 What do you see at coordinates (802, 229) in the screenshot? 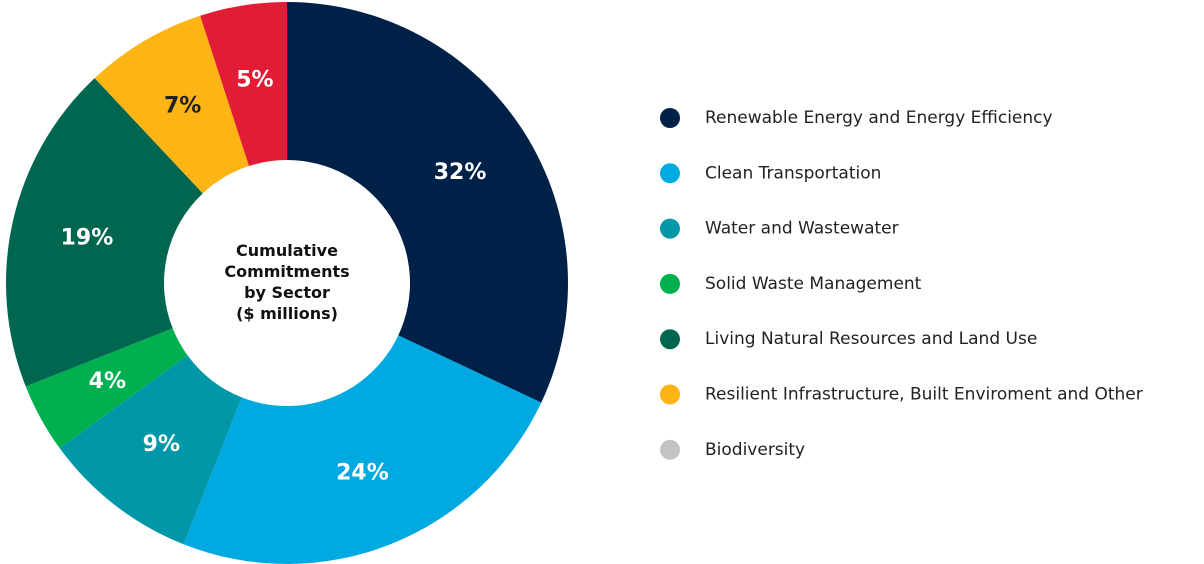
I see `legend-label: Water and Wastewater` at bounding box center [802, 229].